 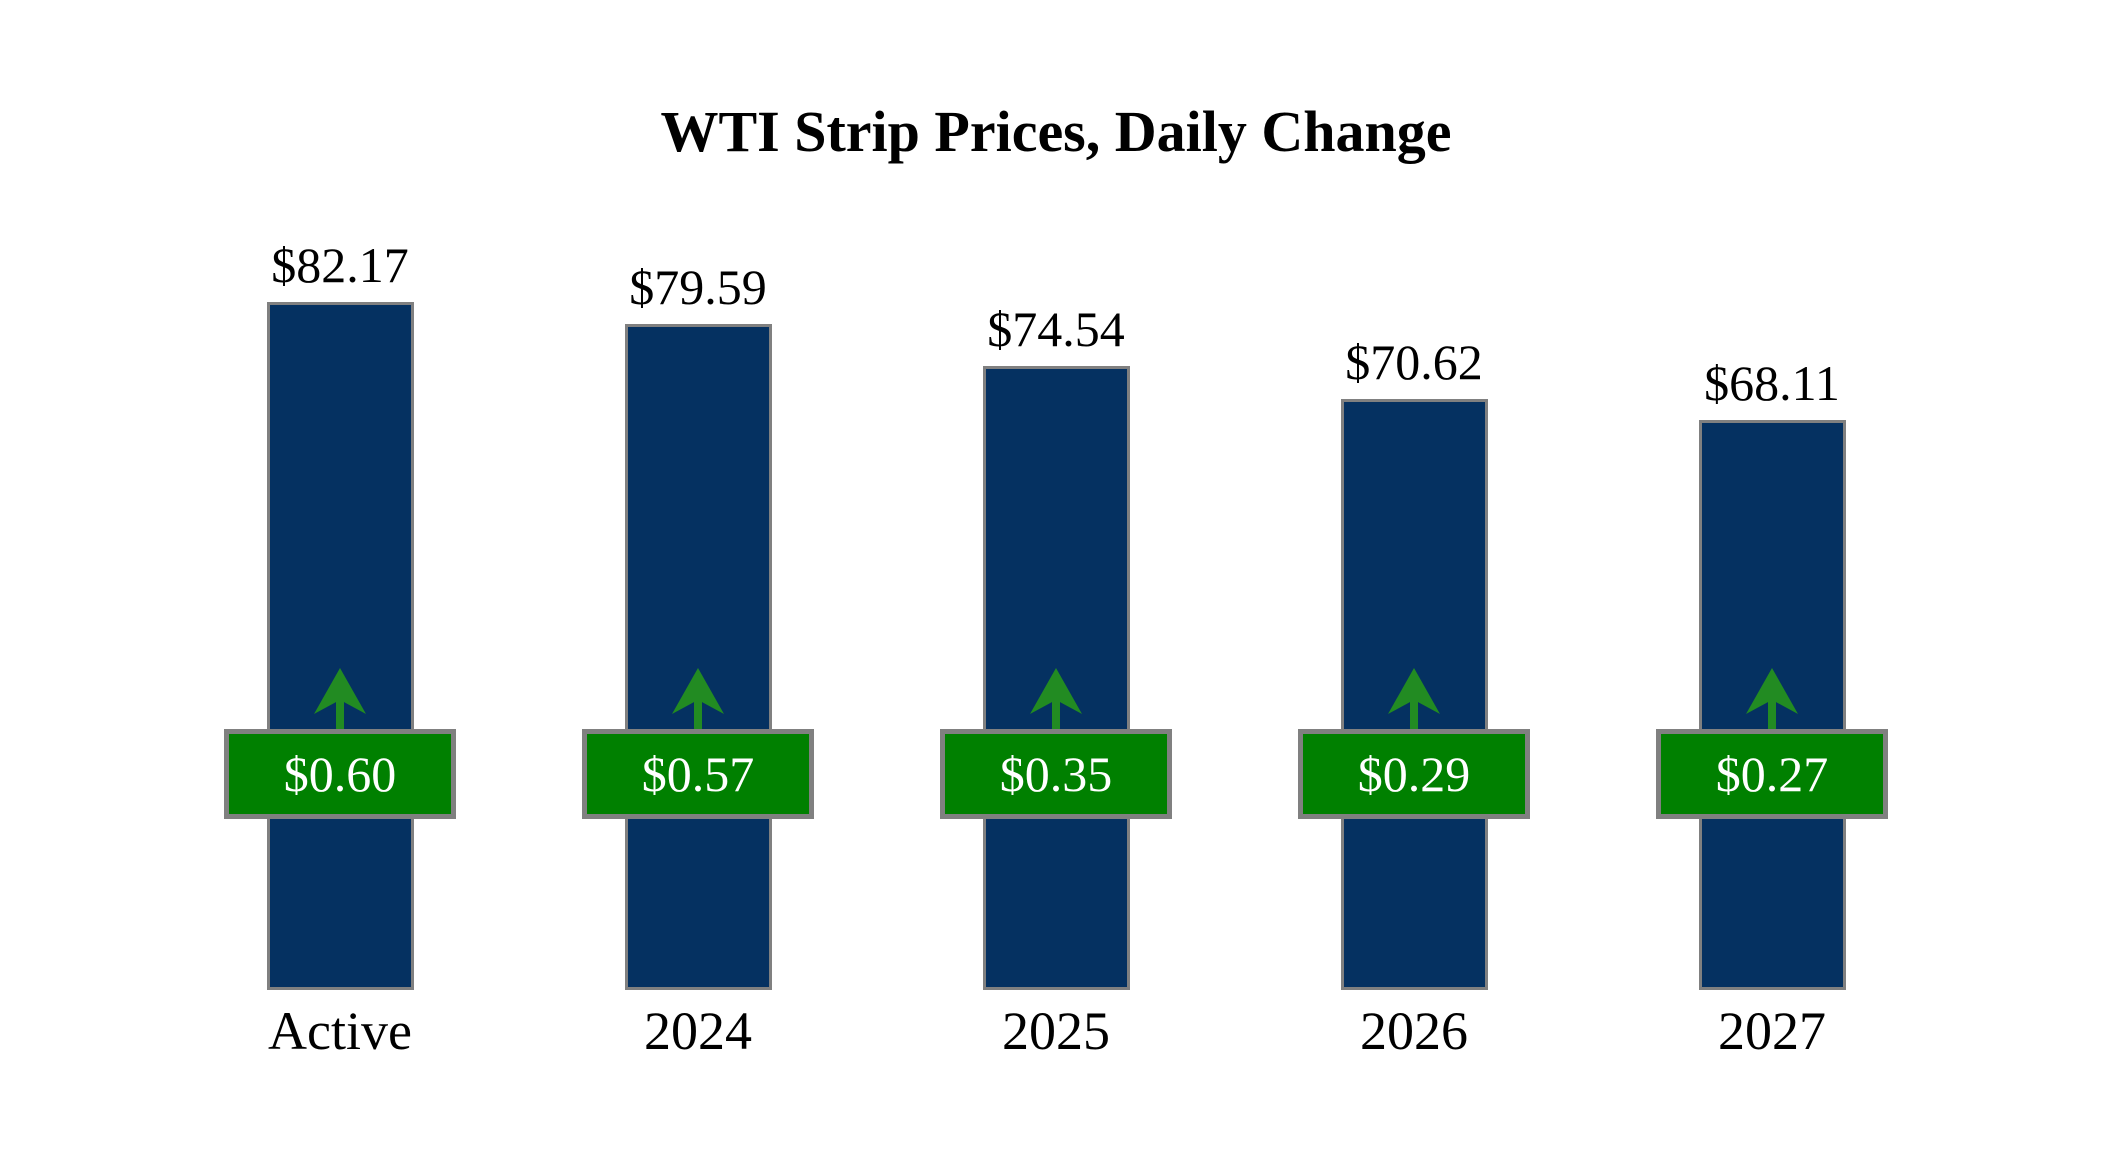 I want to click on category-label: 2024, so click(x=698, y=1031).